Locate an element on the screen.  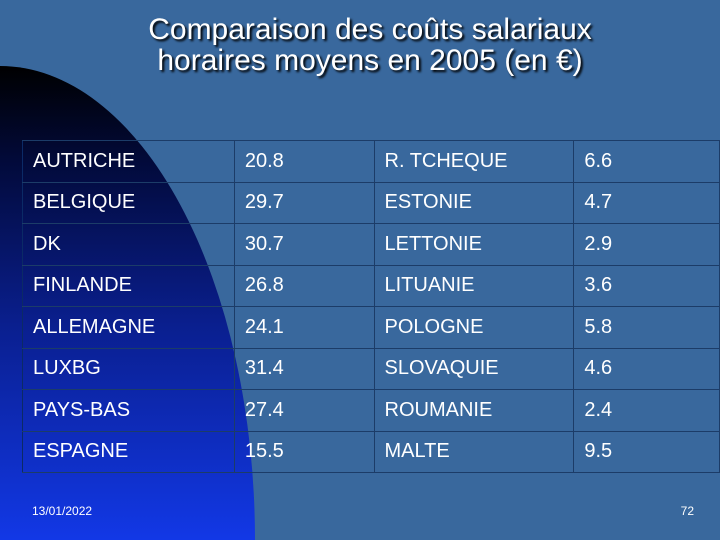
country-cell: ROUMANIE is located at coordinates (474, 410).